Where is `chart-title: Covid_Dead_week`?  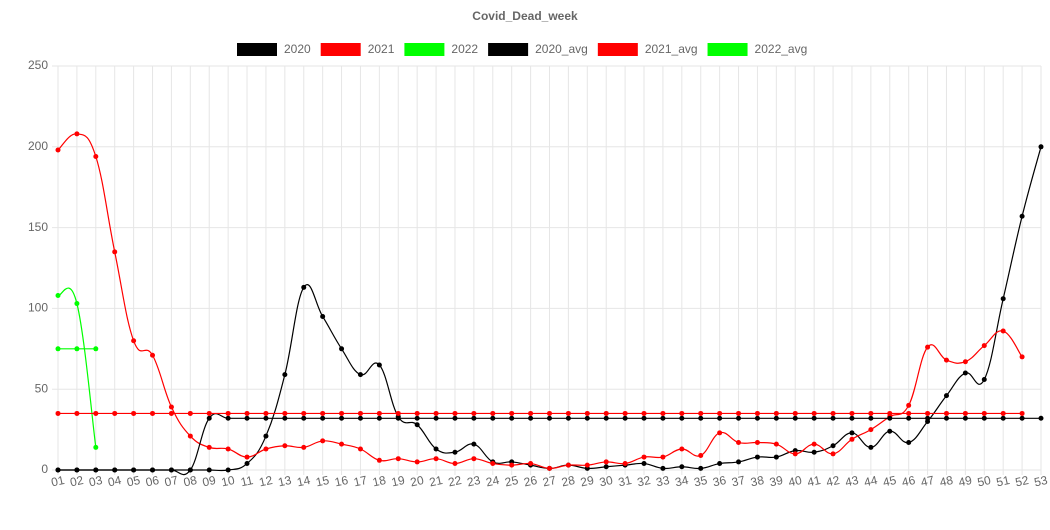 chart-title: Covid_Dead_week is located at coordinates (525, 16).